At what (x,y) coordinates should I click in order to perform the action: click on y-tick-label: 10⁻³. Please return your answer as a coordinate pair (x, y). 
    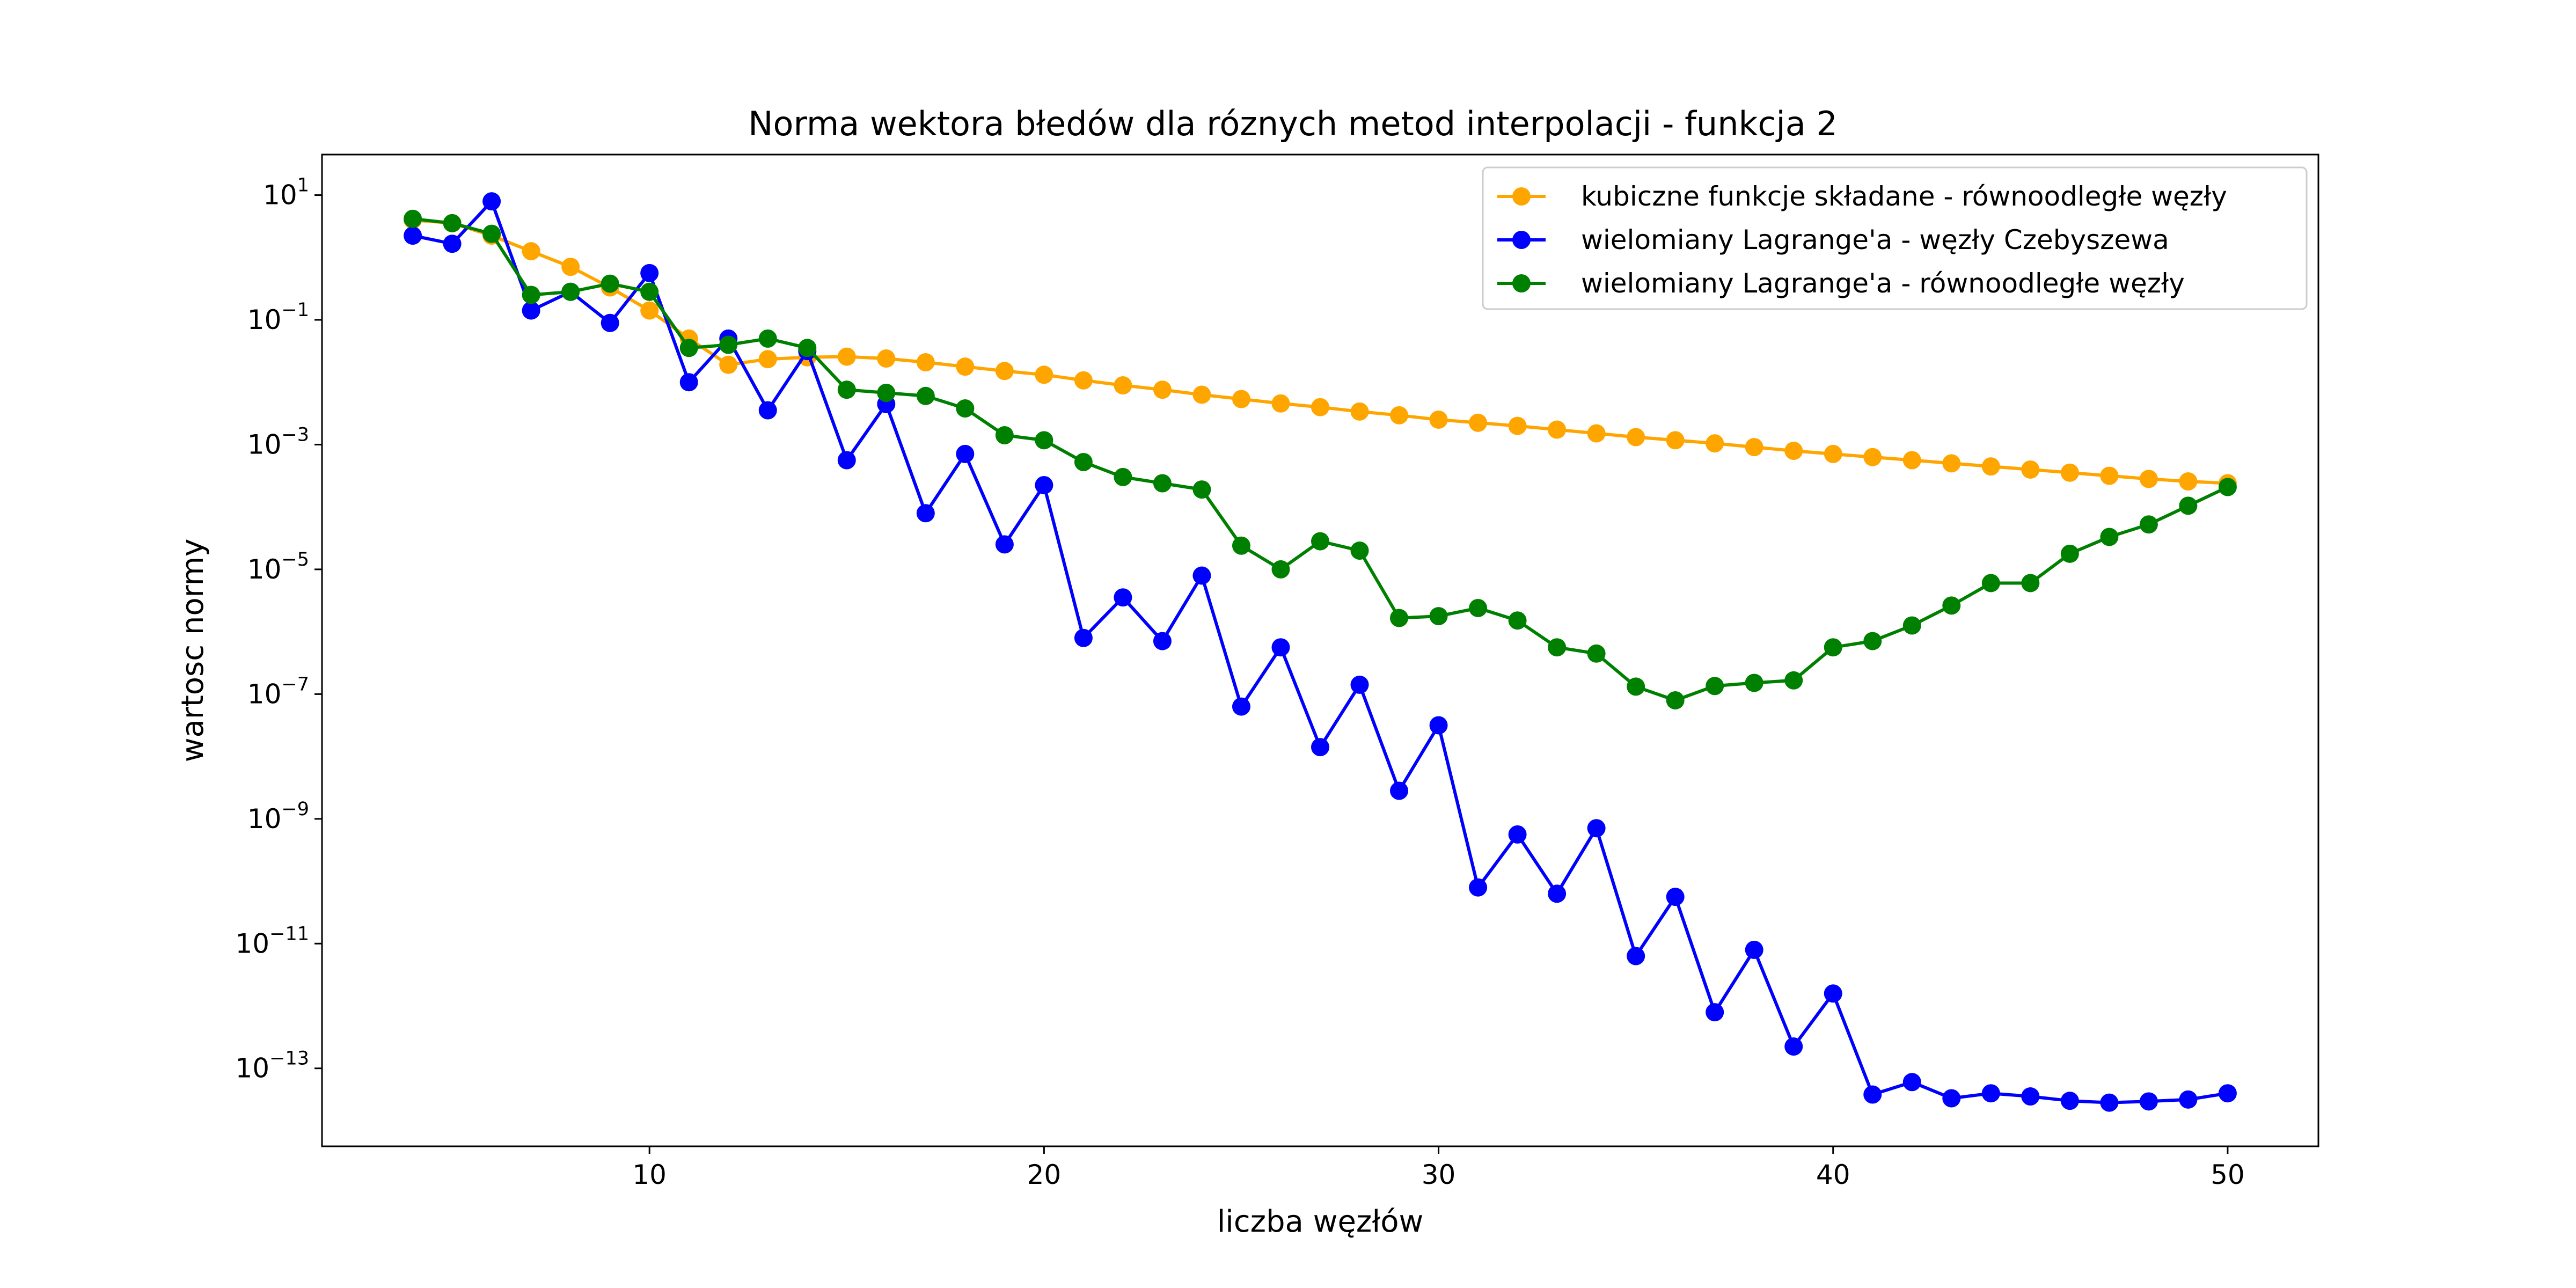
    Looking at the image, I should click on (278, 442).